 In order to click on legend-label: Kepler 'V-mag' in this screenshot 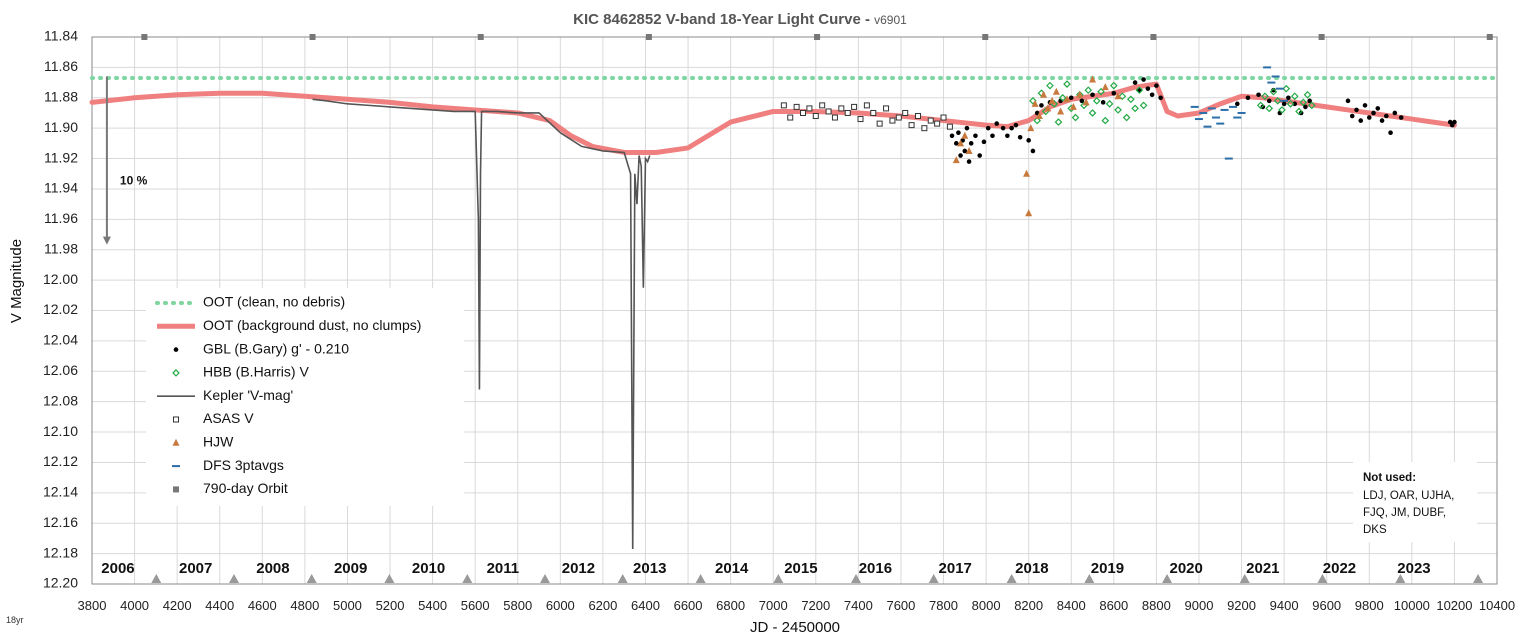, I will do `click(248, 395)`.